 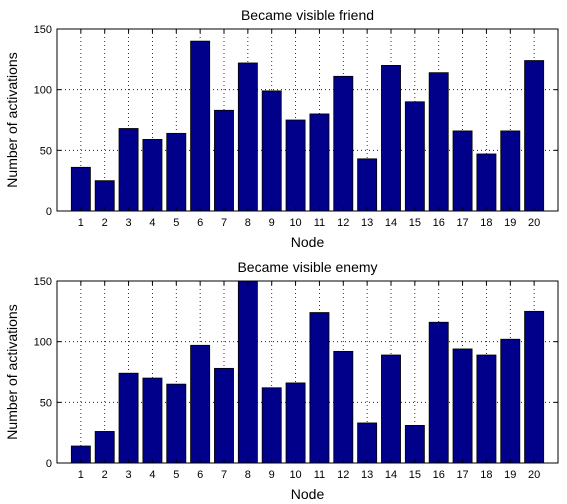 What do you see at coordinates (307, 15) in the screenshot?
I see `chart-title: Became visible friend` at bounding box center [307, 15].